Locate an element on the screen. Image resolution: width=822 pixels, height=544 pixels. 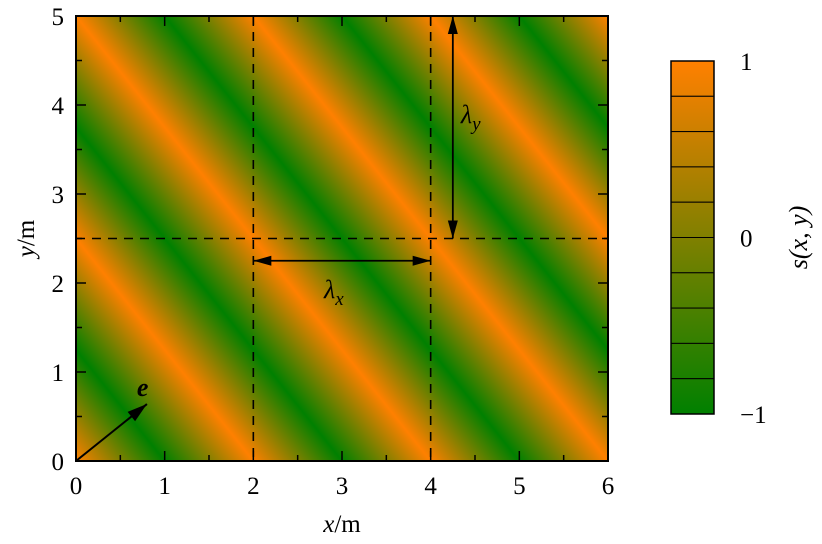
y-tick-label: 2 is located at coordinates (58, 284).